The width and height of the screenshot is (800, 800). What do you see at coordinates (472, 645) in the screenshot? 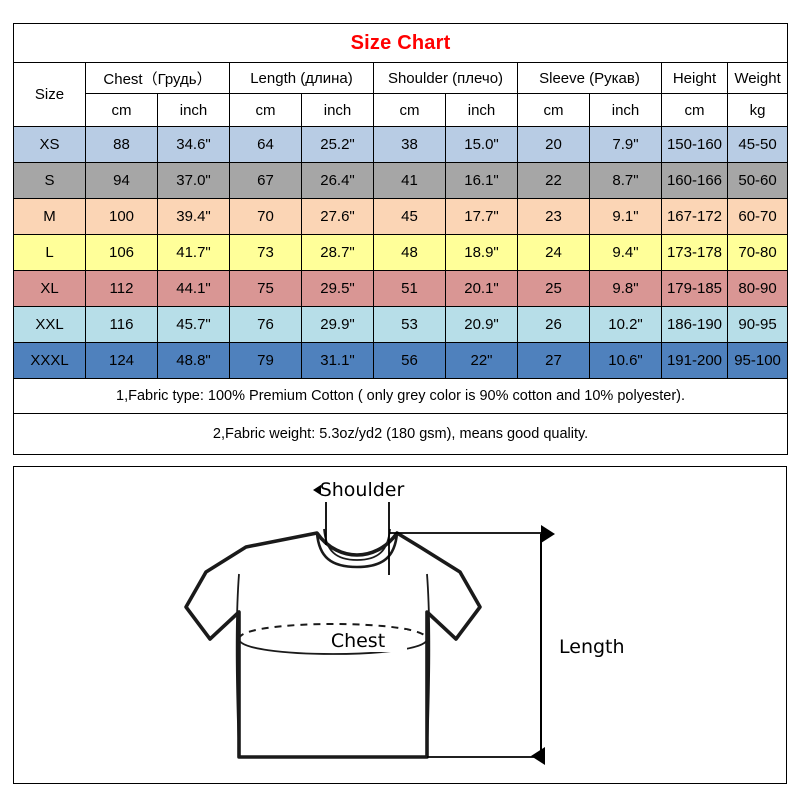
I see `length-measure-arrow` at bounding box center [472, 645].